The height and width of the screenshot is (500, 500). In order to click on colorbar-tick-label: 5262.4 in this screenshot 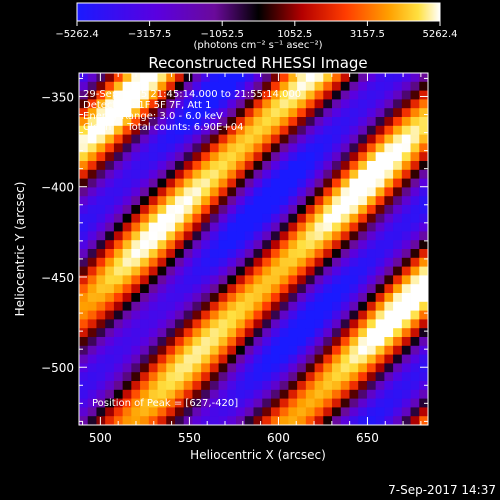, I will do `click(440, 34)`.